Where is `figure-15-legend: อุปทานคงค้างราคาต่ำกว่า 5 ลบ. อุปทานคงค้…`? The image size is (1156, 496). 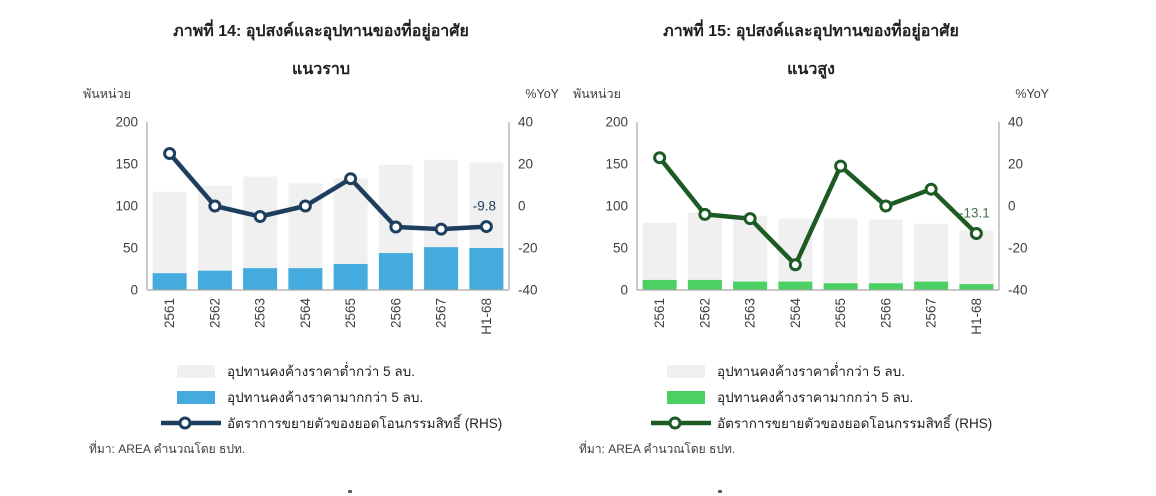 figure-15-legend: อุปทานคงค้างราคาต่ำกว่า 5 ลบ. อุปทานคงค้… is located at coordinates (850, 397).